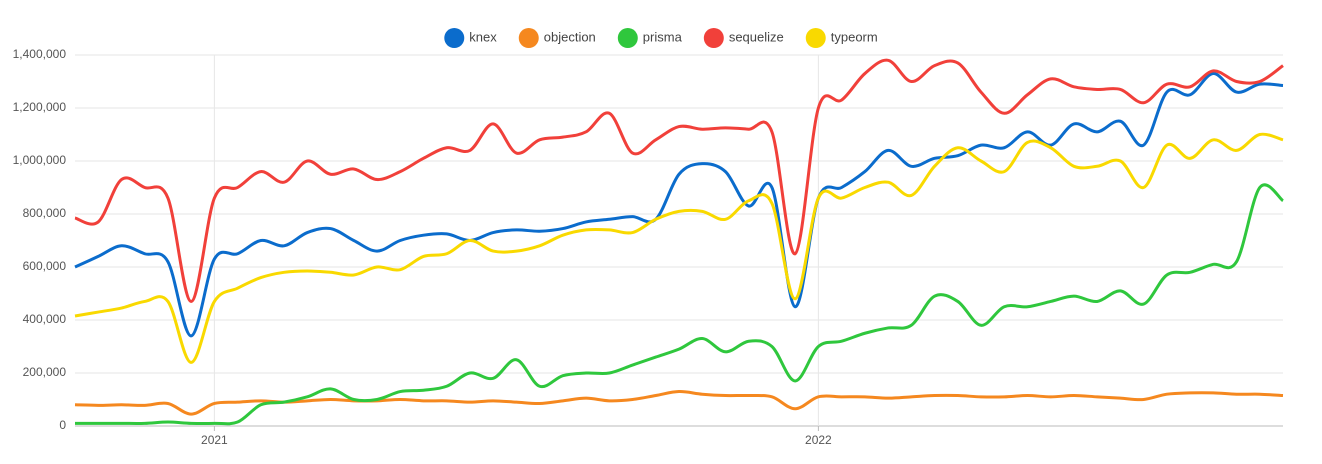 This screenshot has height=464, width=1322. What do you see at coordinates (40, 160) in the screenshot?
I see `y-tick-label: 1,000,000` at bounding box center [40, 160].